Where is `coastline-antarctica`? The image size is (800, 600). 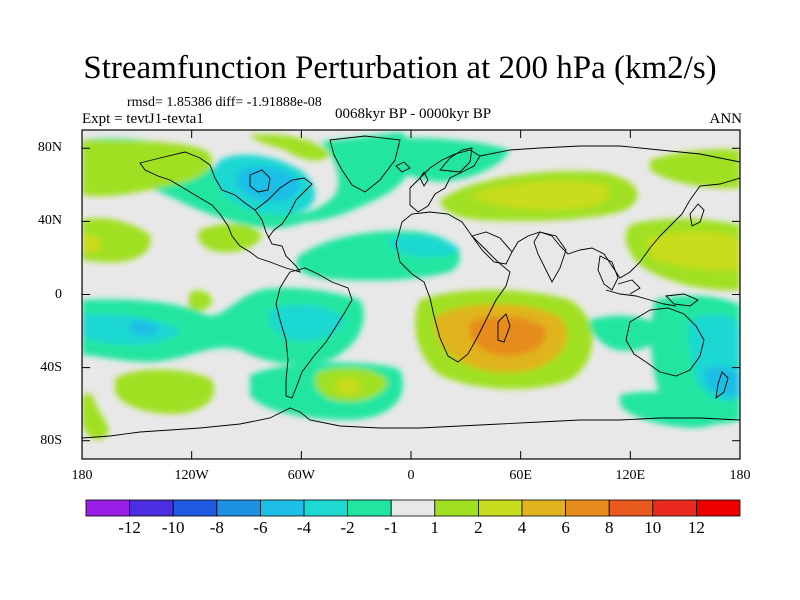
coastline-antarctica is located at coordinates (411, 423).